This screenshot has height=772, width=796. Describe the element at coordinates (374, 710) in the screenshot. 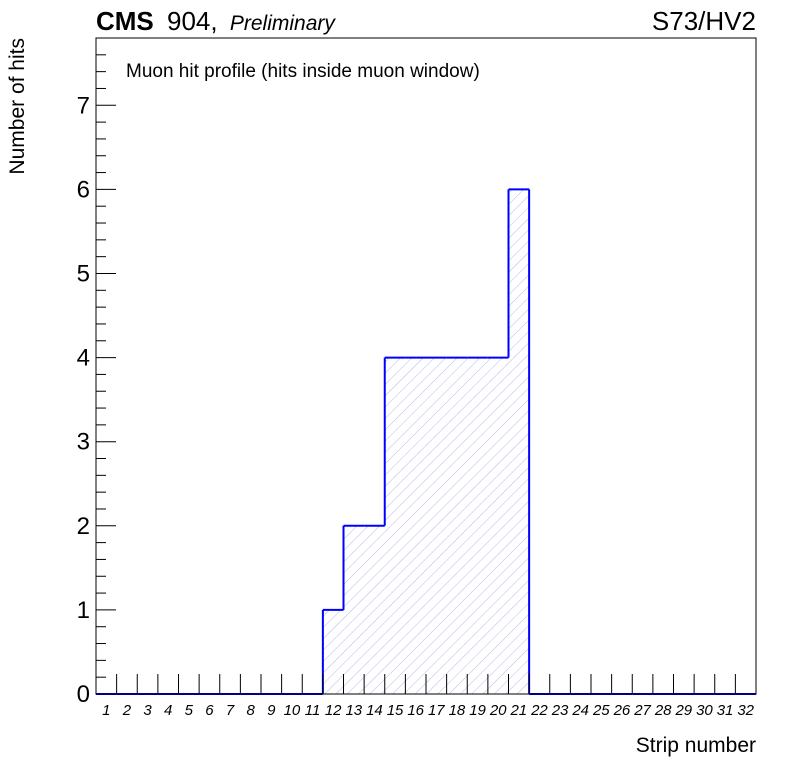

I see `x-tick-label: 14` at that location.